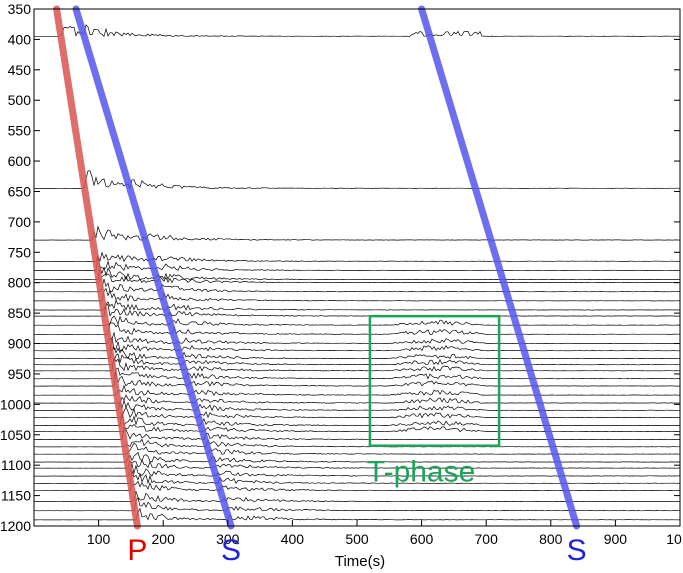  What do you see at coordinates (15, 404) in the screenshot?
I see `y-tick-label: 1000` at bounding box center [15, 404].